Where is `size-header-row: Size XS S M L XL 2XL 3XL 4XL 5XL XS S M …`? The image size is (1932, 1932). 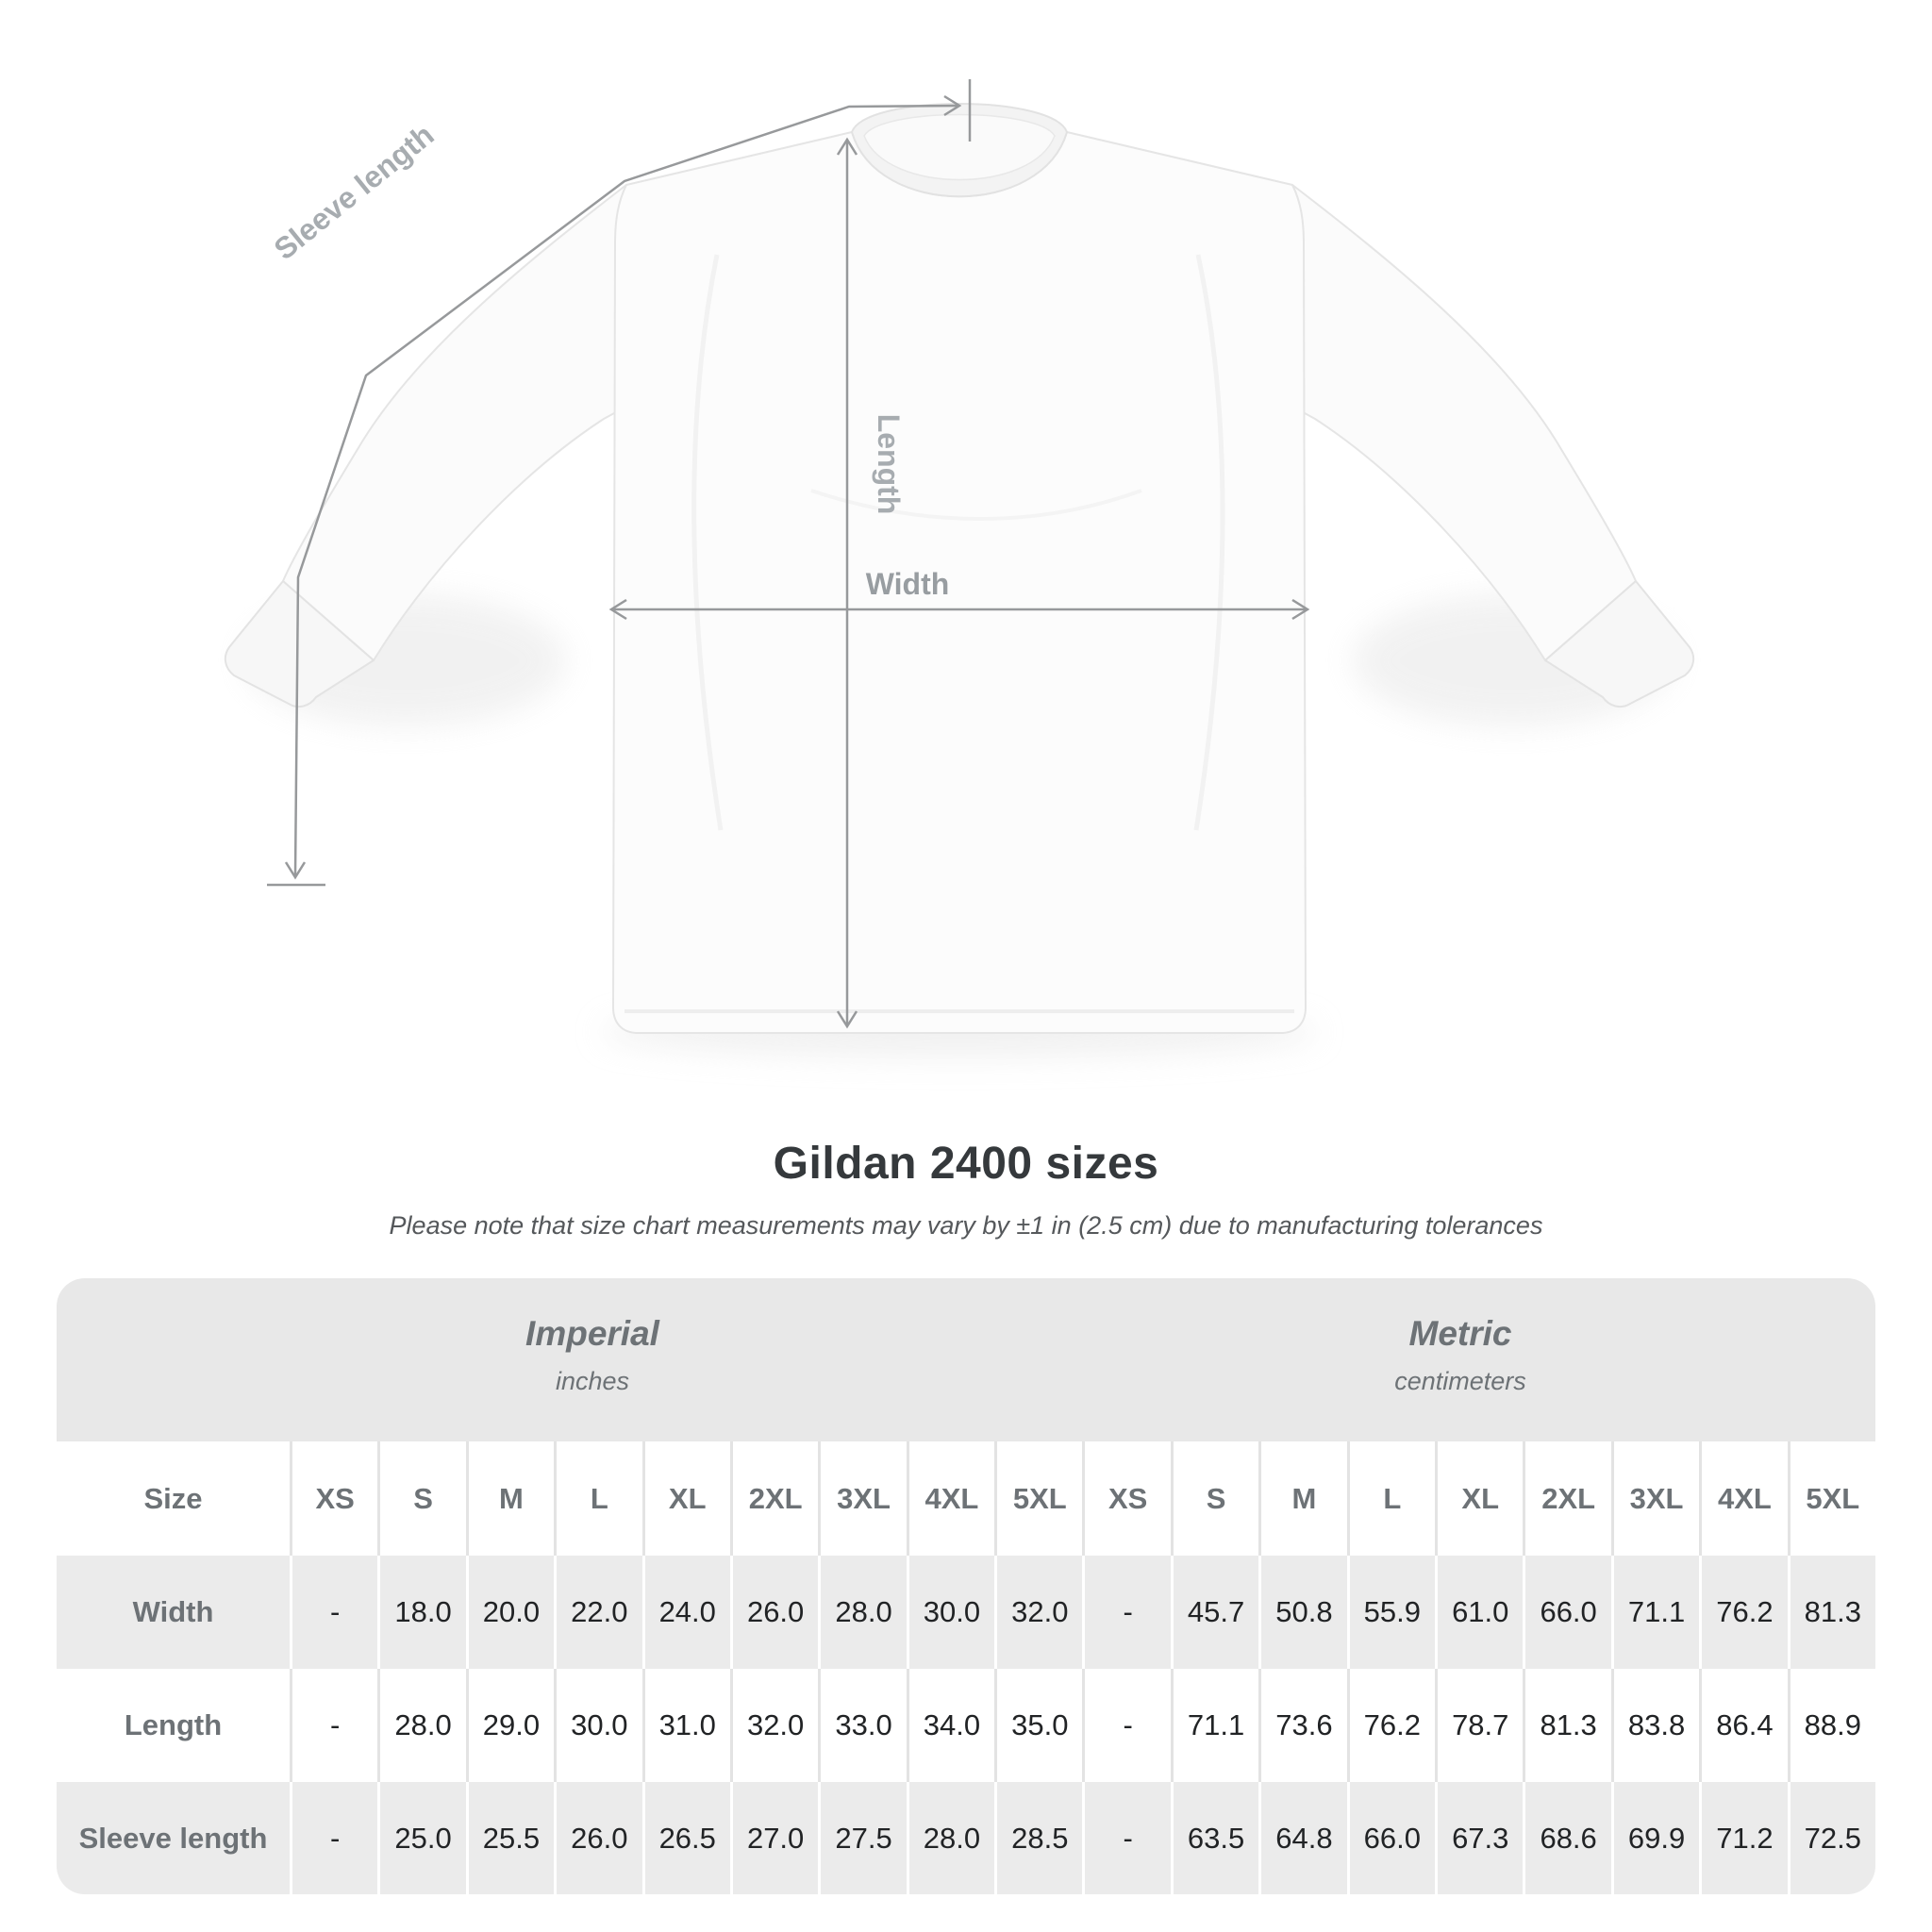 size-header-row: Size XS S M L XL 2XL 3XL 4XL 5XL XS S M … is located at coordinates (966, 1498).